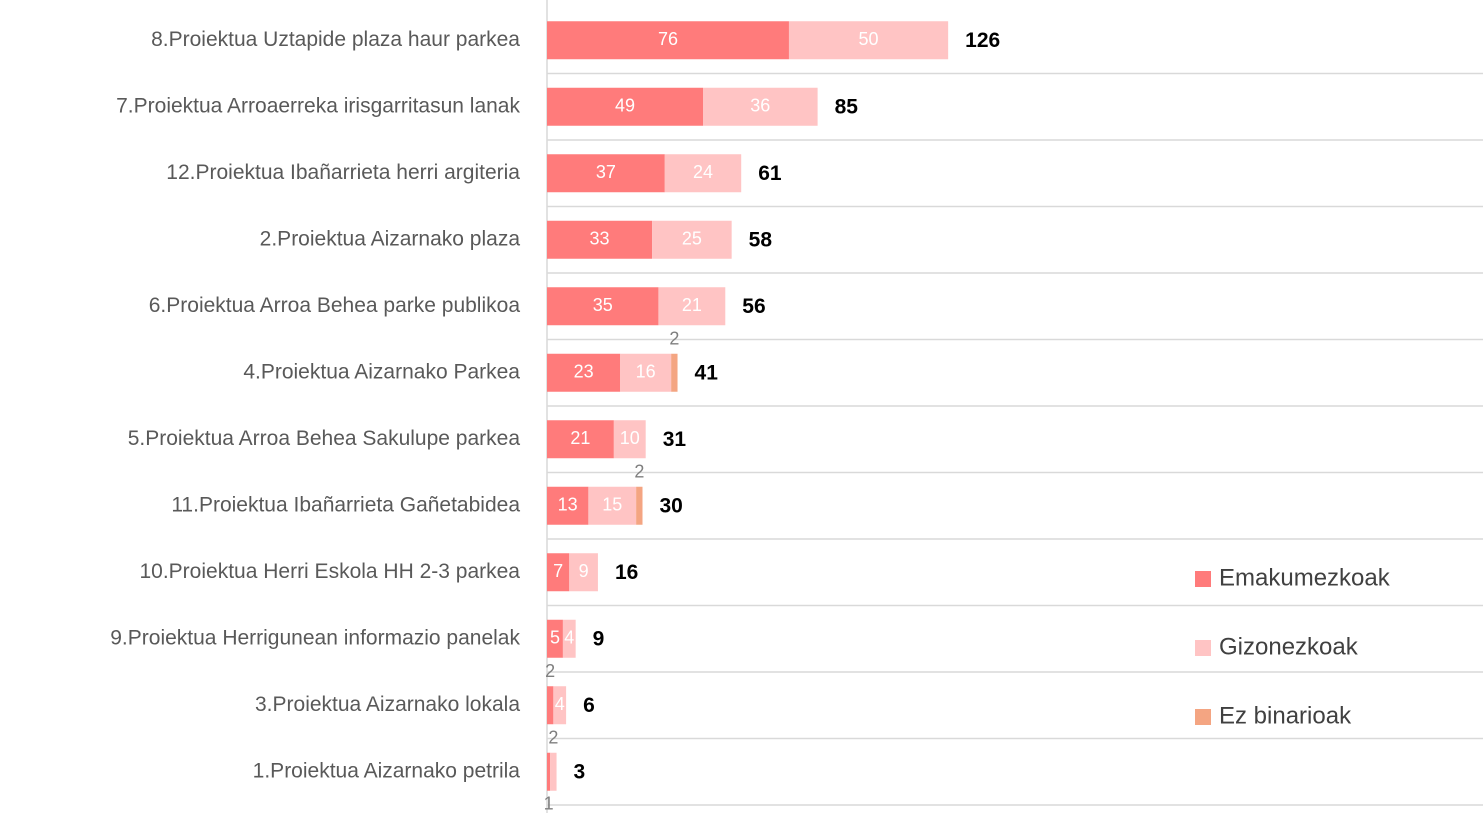  I want to click on value-label: 76, so click(668, 39).